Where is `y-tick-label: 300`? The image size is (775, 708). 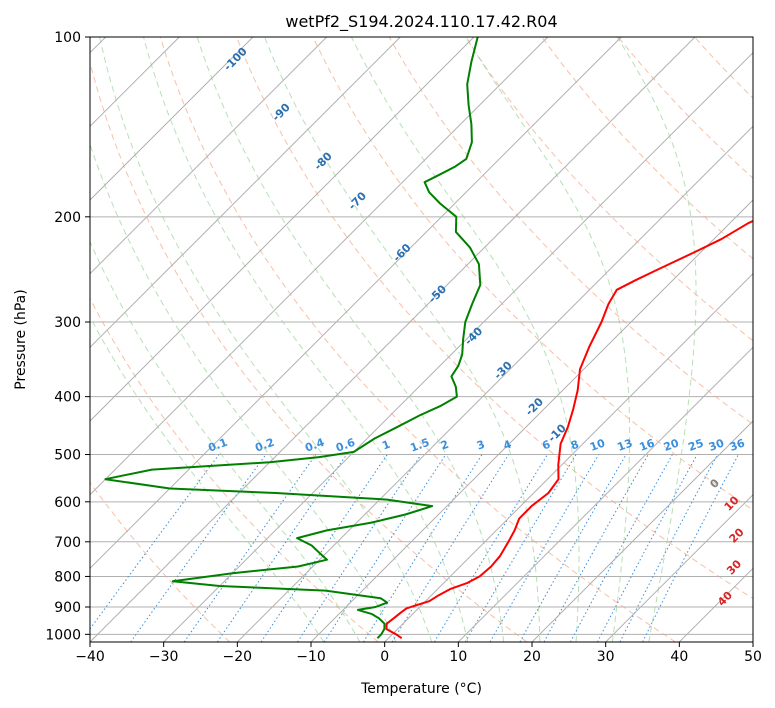 y-tick-label: 300 is located at coordinates (67, 323).